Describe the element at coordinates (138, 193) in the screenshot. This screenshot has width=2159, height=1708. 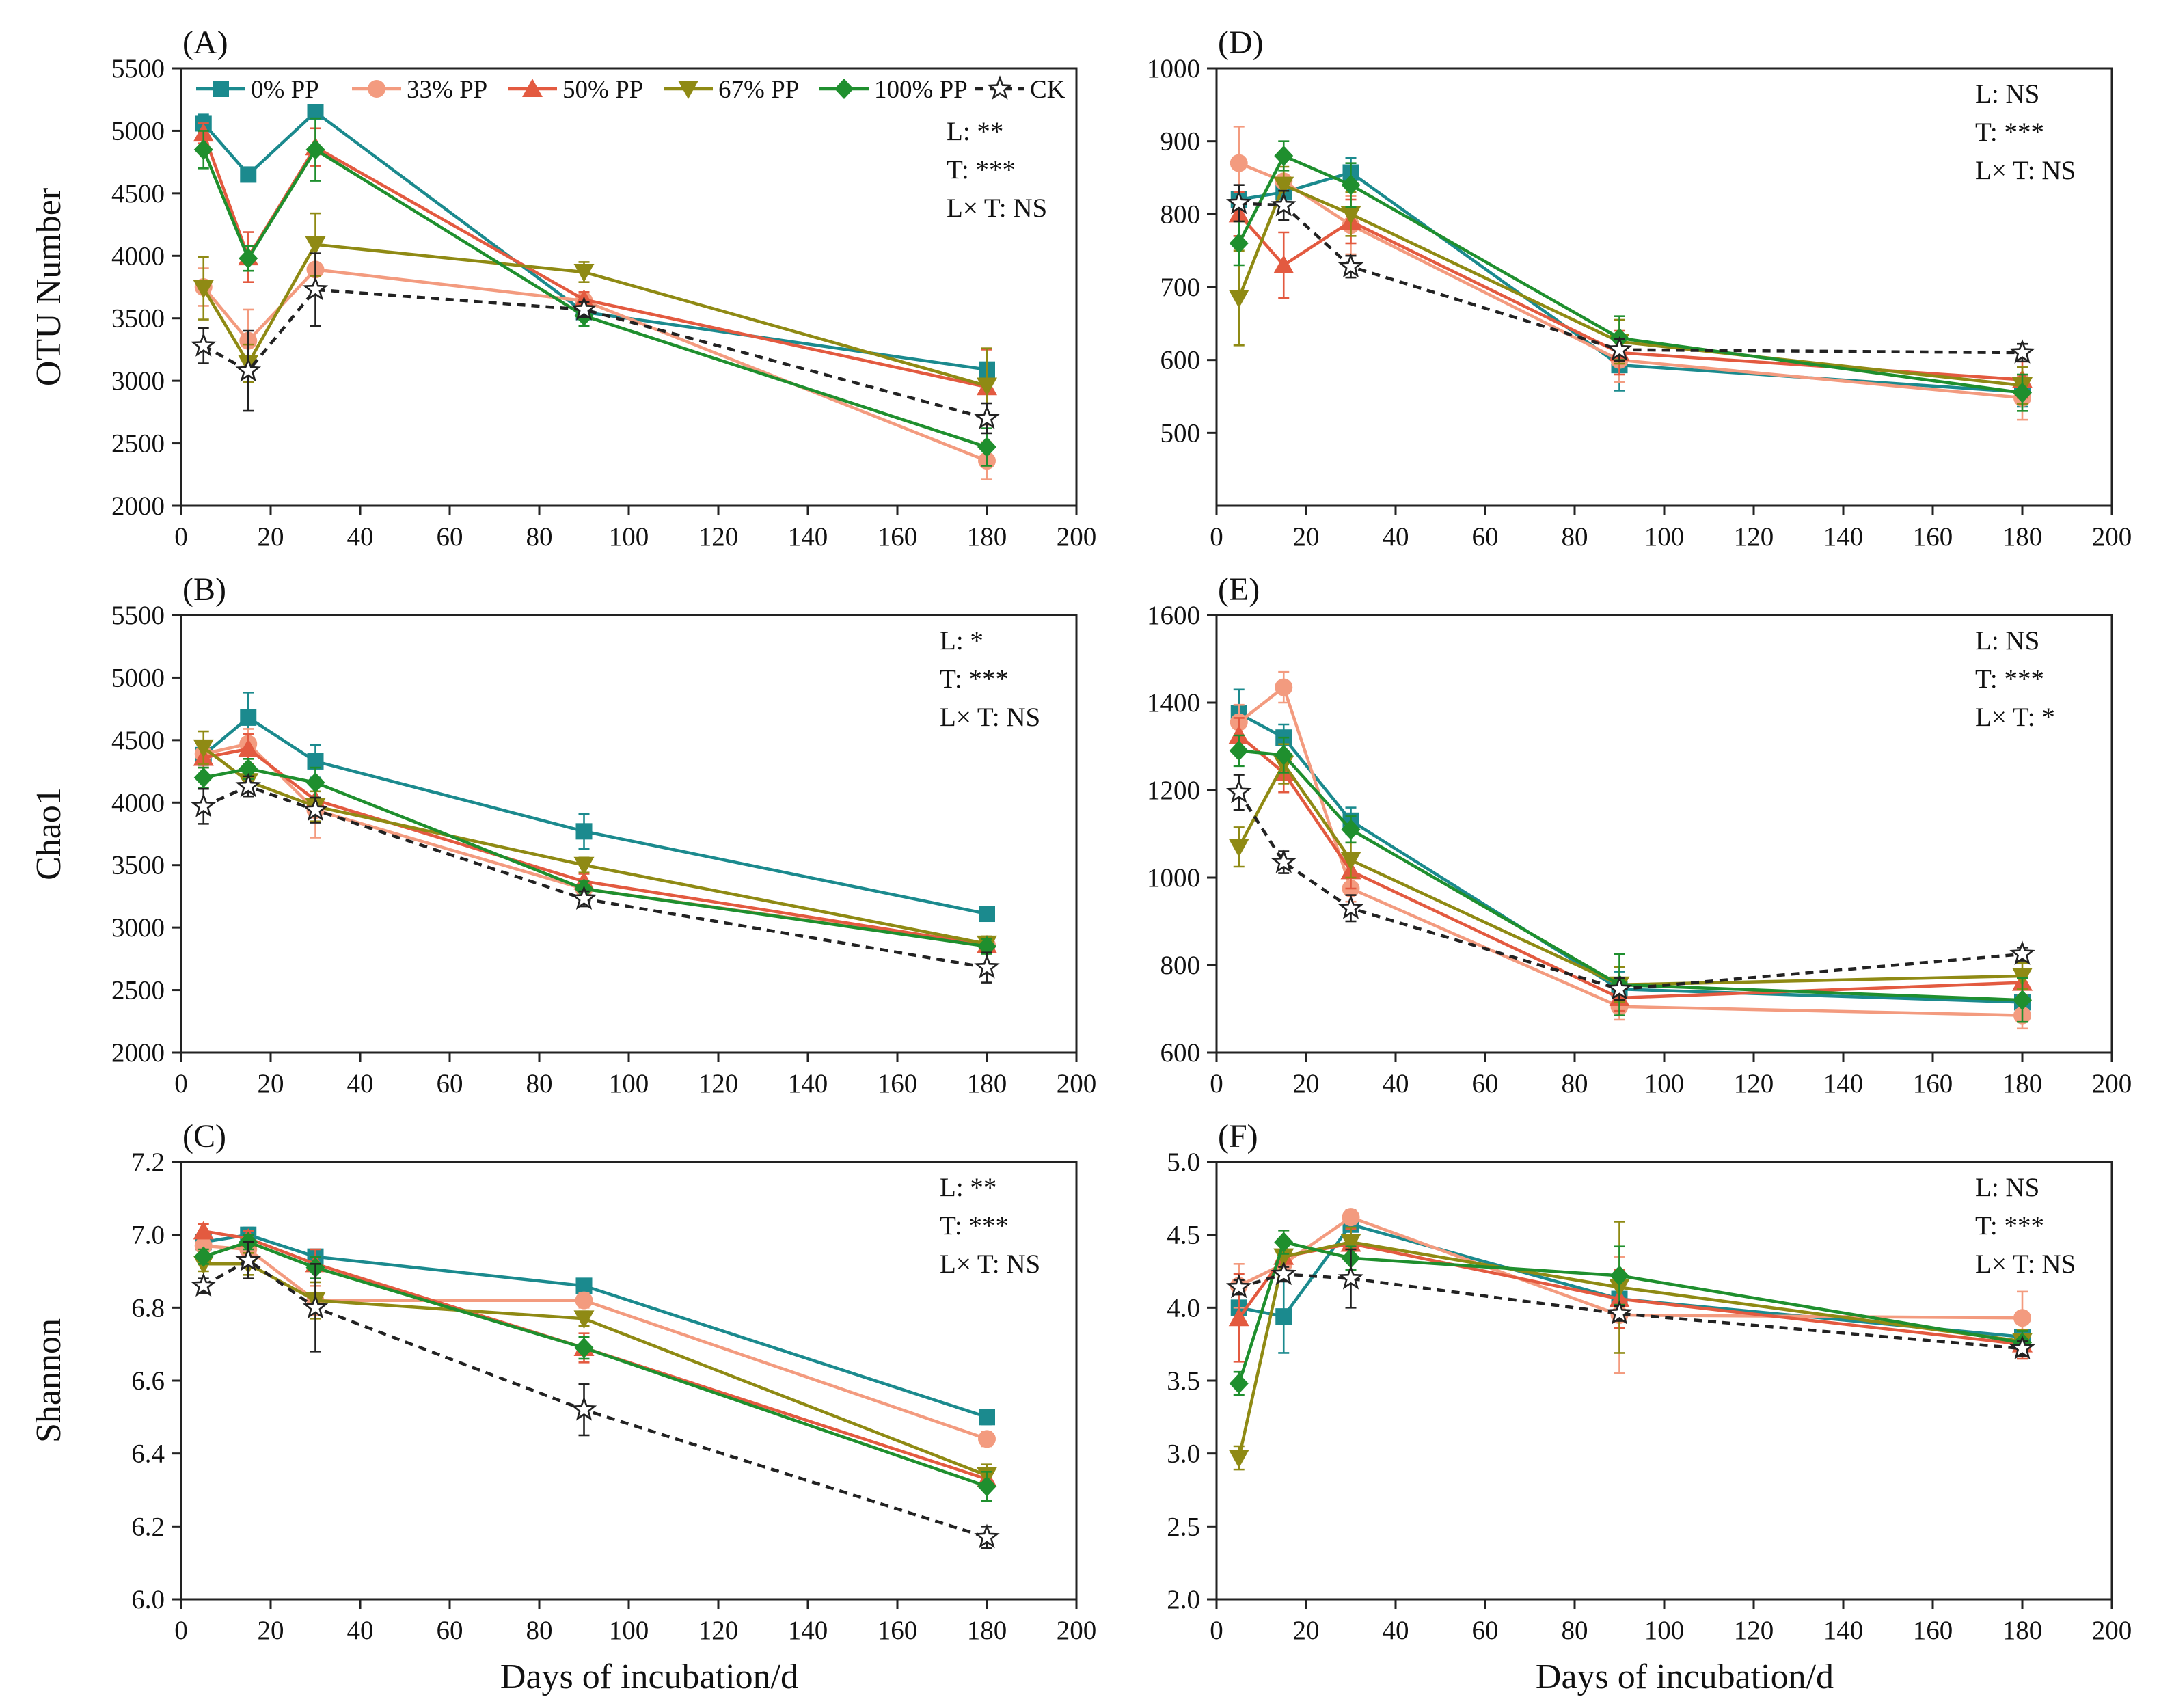
I see `y-tick-label: 4500` at that location.